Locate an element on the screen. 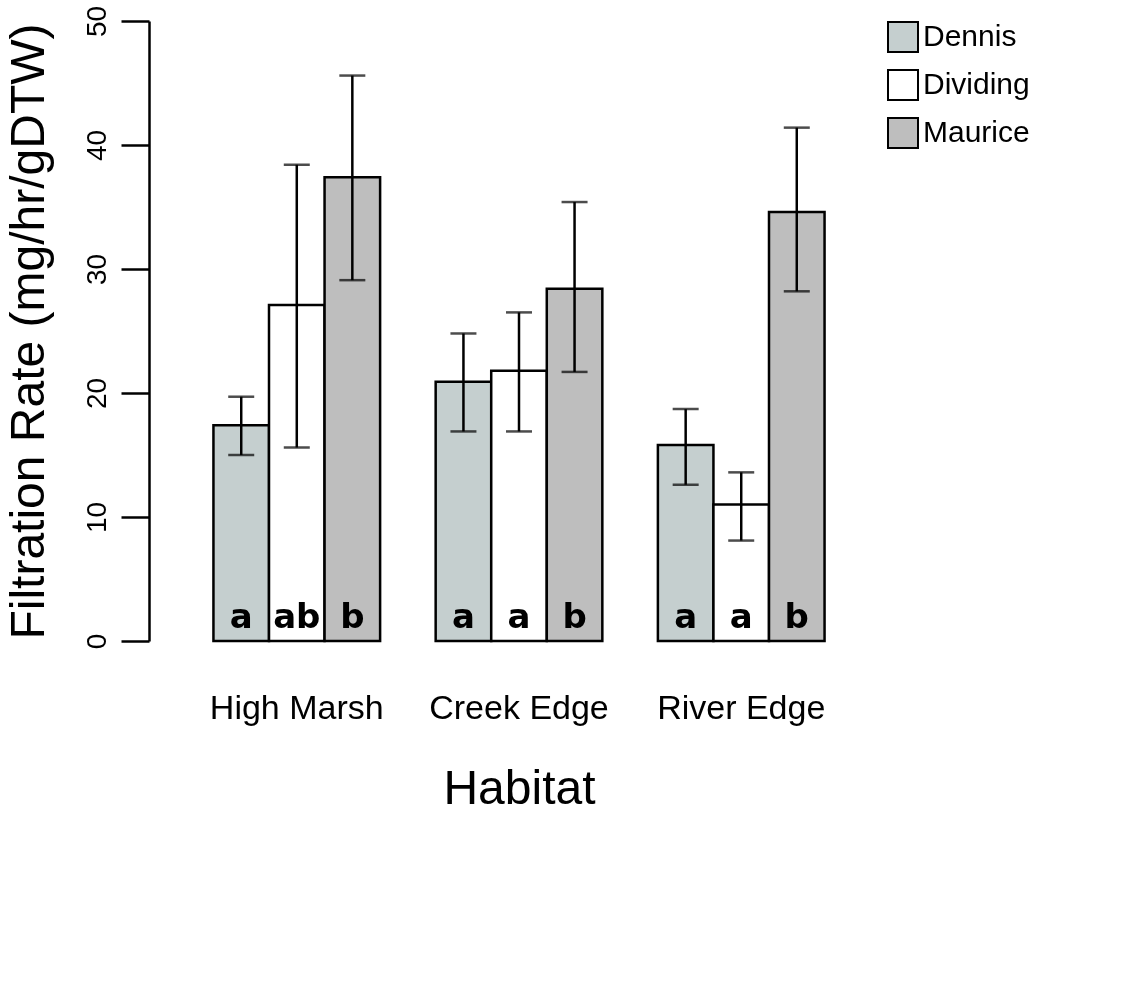 The width and height of the screenshot is (1139, 1003). x-tick-label: River Edge is located at coordinates (741, 706).